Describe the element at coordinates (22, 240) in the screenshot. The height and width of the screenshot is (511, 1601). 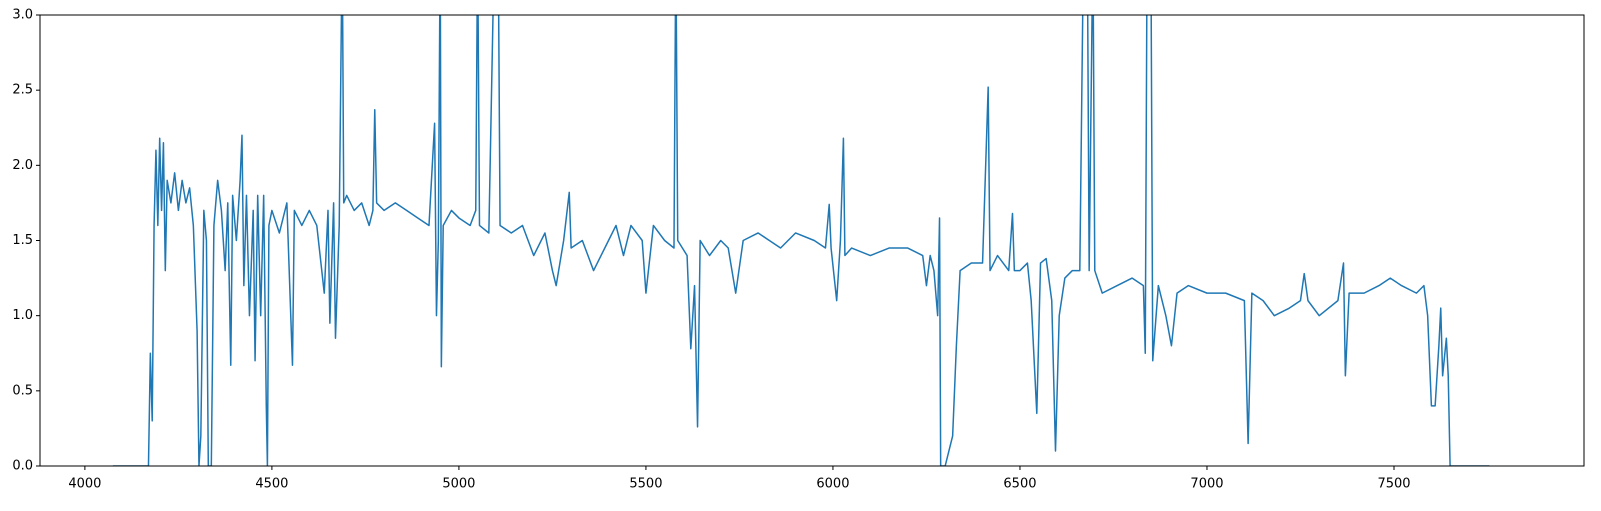
I see `y-tick-label: 1.5` at that location.